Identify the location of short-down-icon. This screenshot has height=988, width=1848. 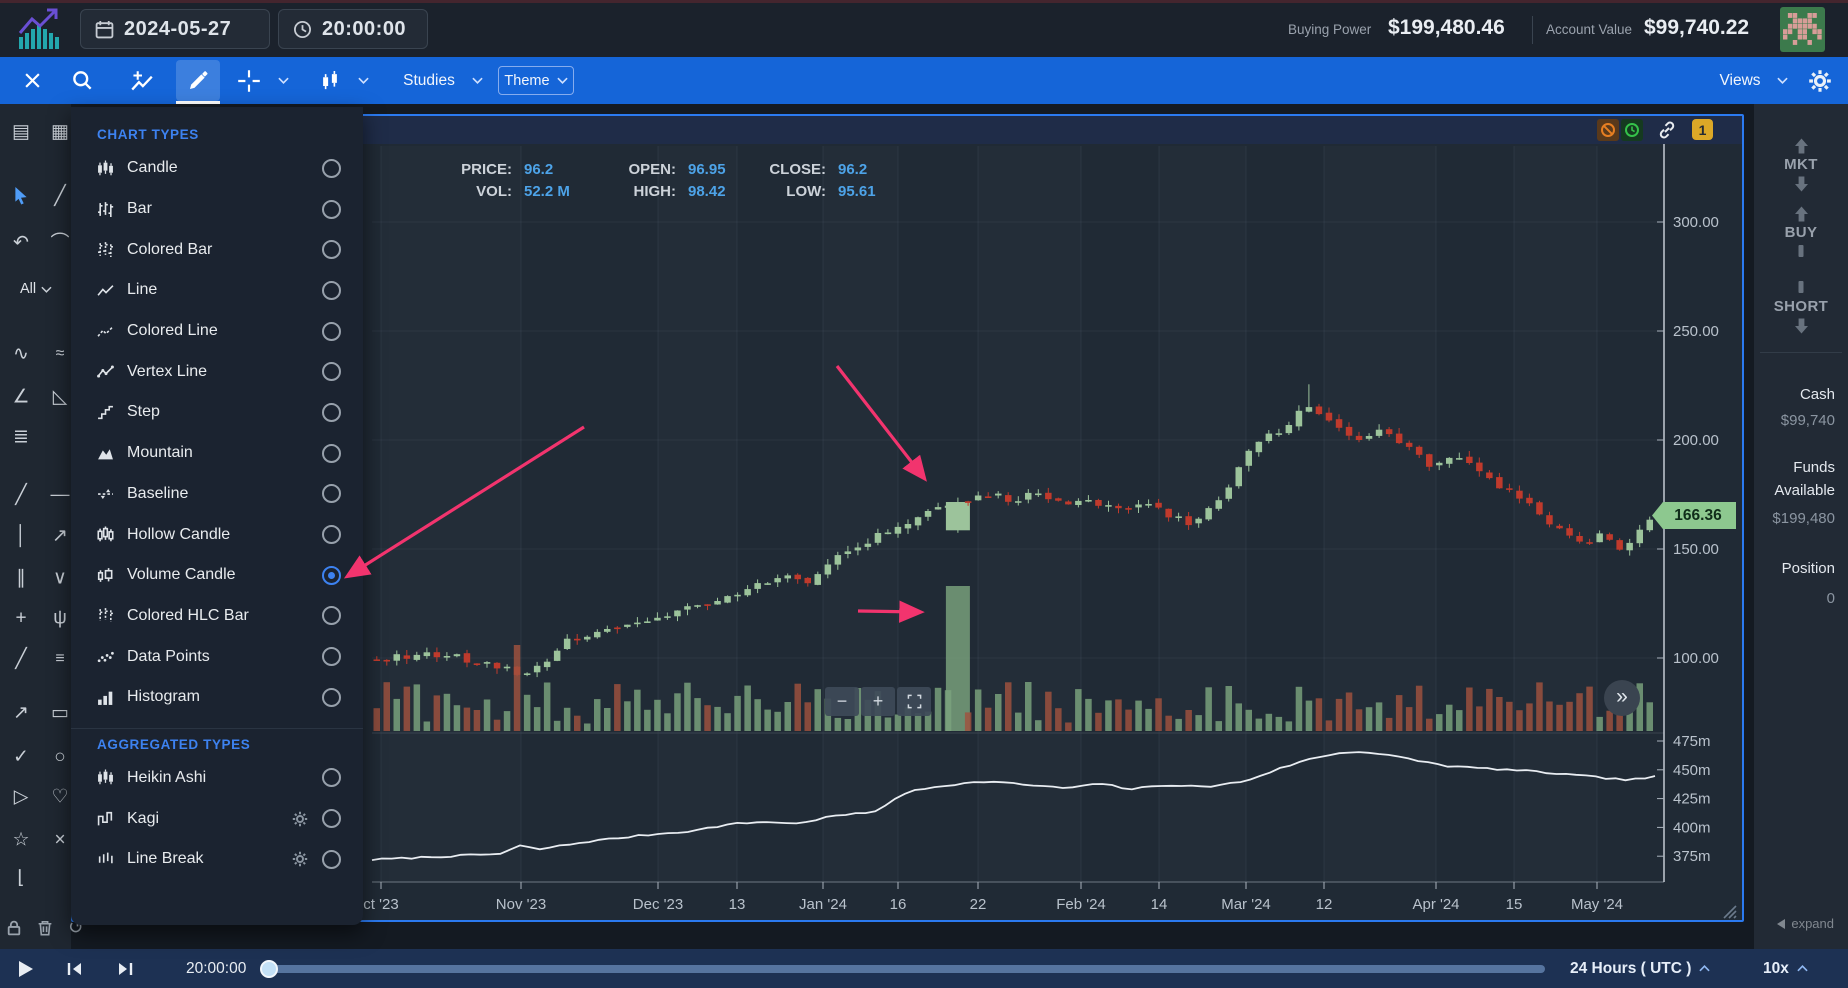
(1801, 326).